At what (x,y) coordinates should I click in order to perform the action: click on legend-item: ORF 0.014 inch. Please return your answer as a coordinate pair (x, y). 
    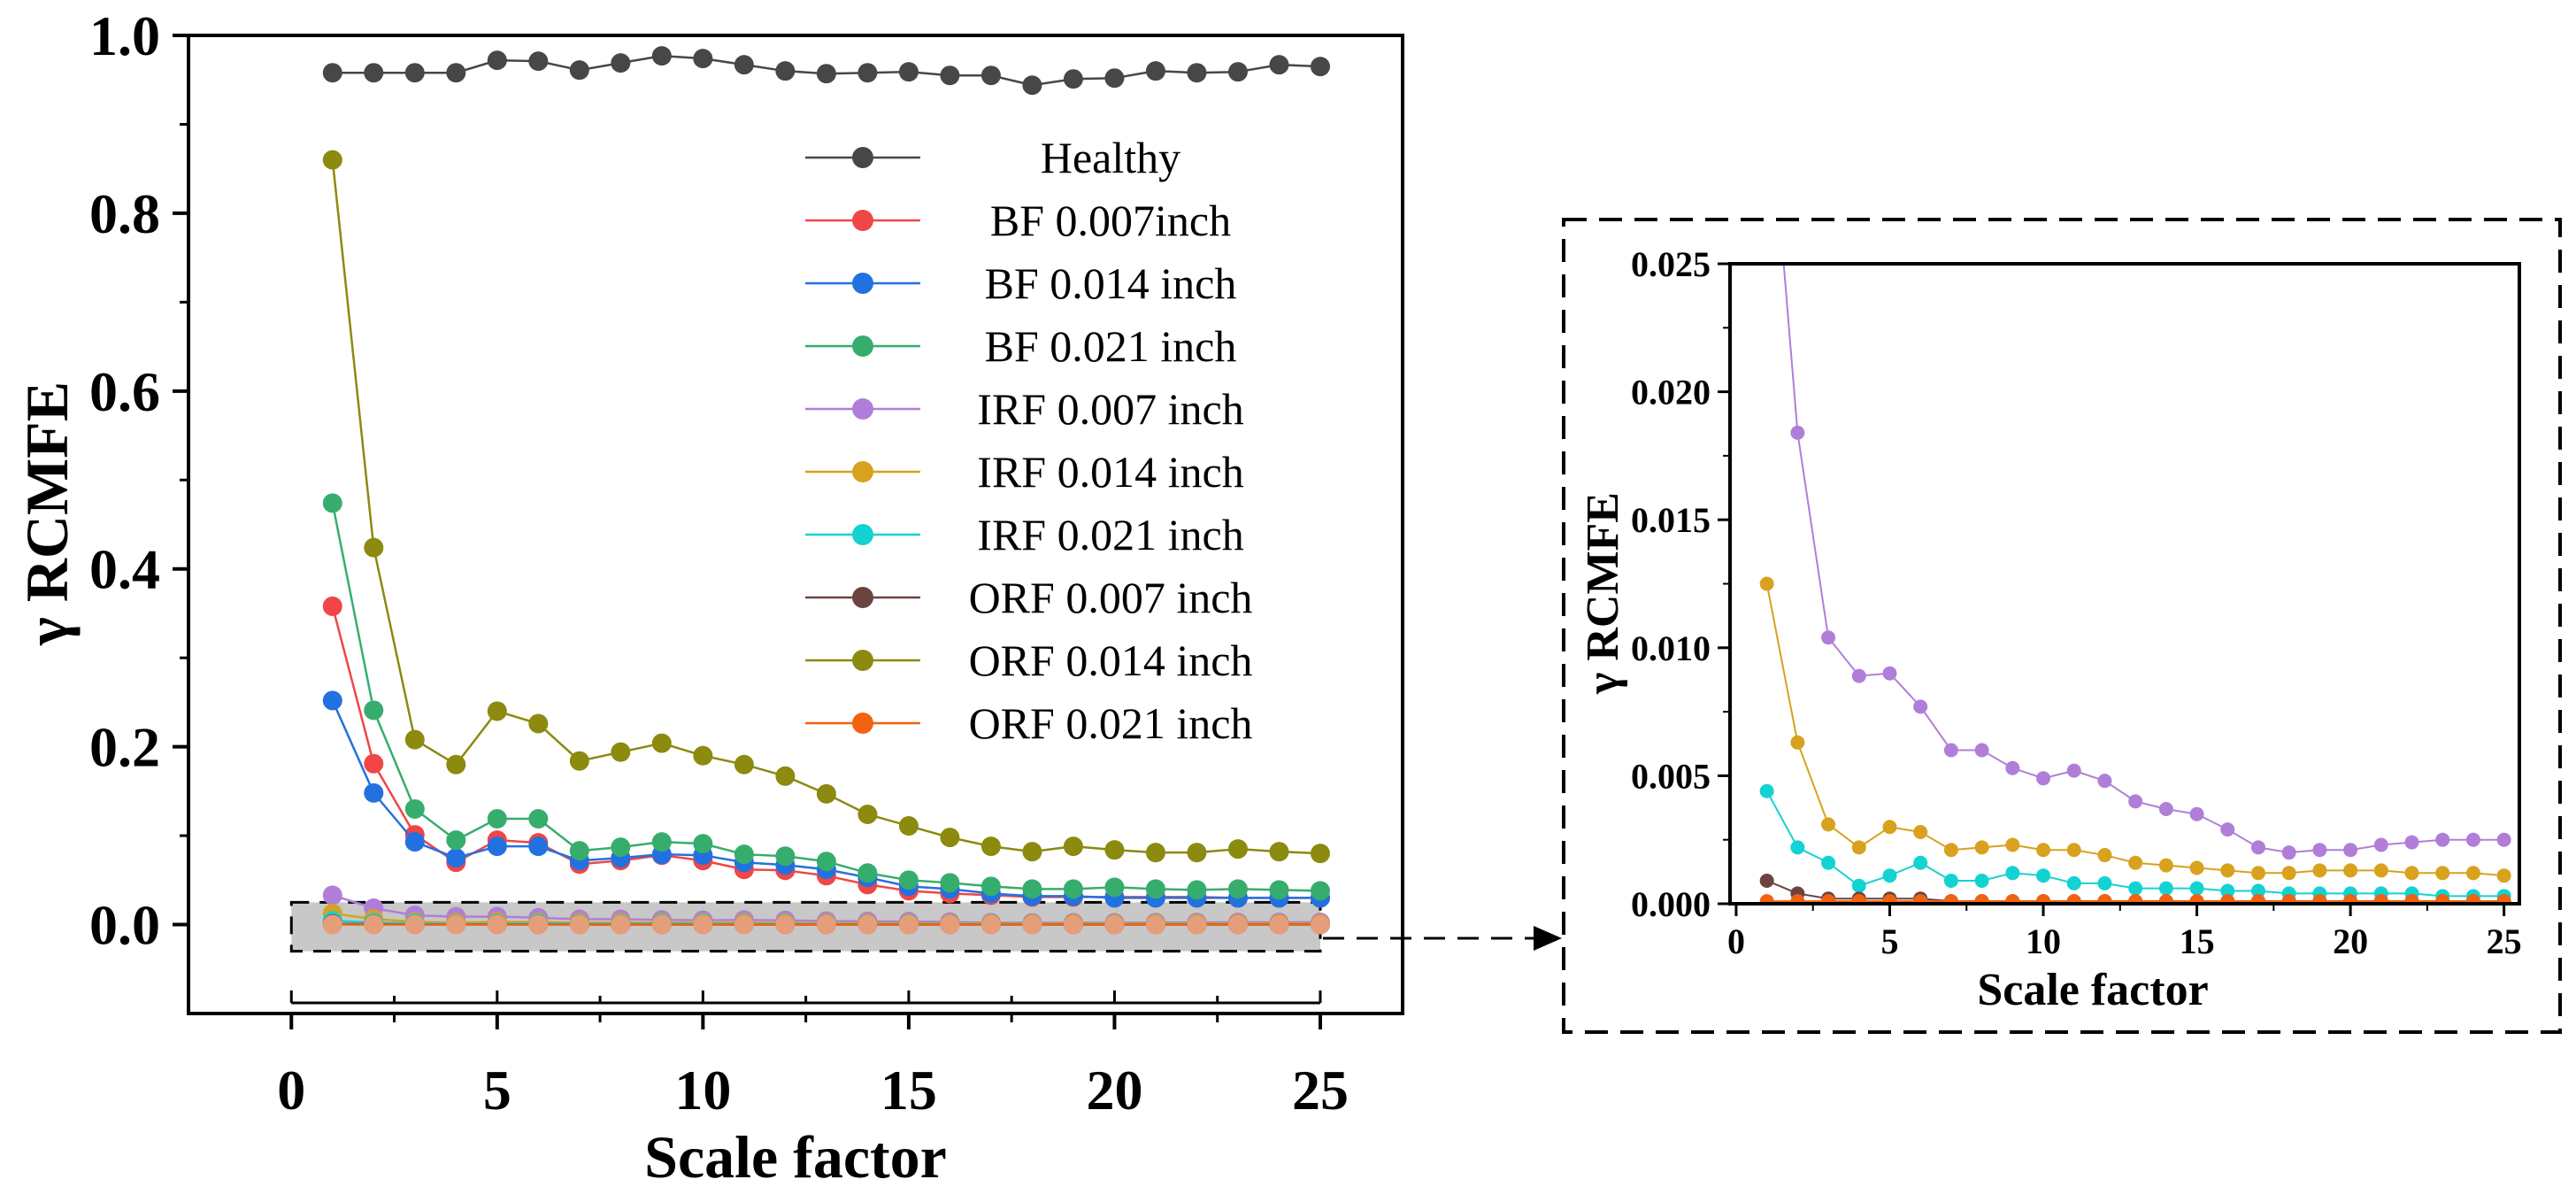
    Looking at the image, I should click on (1028, 660).